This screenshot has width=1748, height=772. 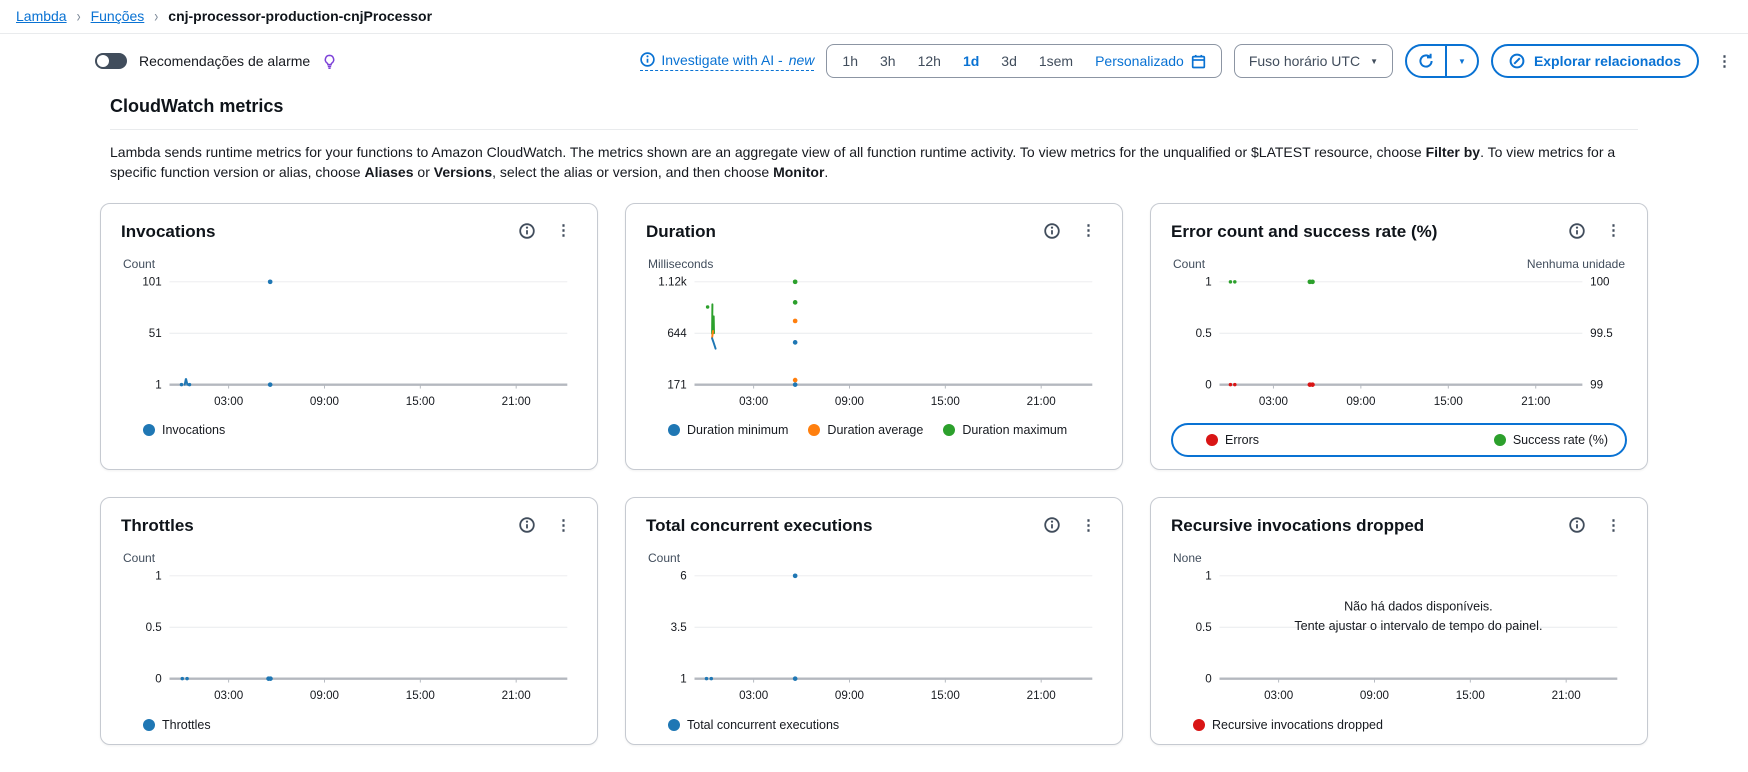 I want to click on svg-text: 99.5, so click(x=1601, y=333).